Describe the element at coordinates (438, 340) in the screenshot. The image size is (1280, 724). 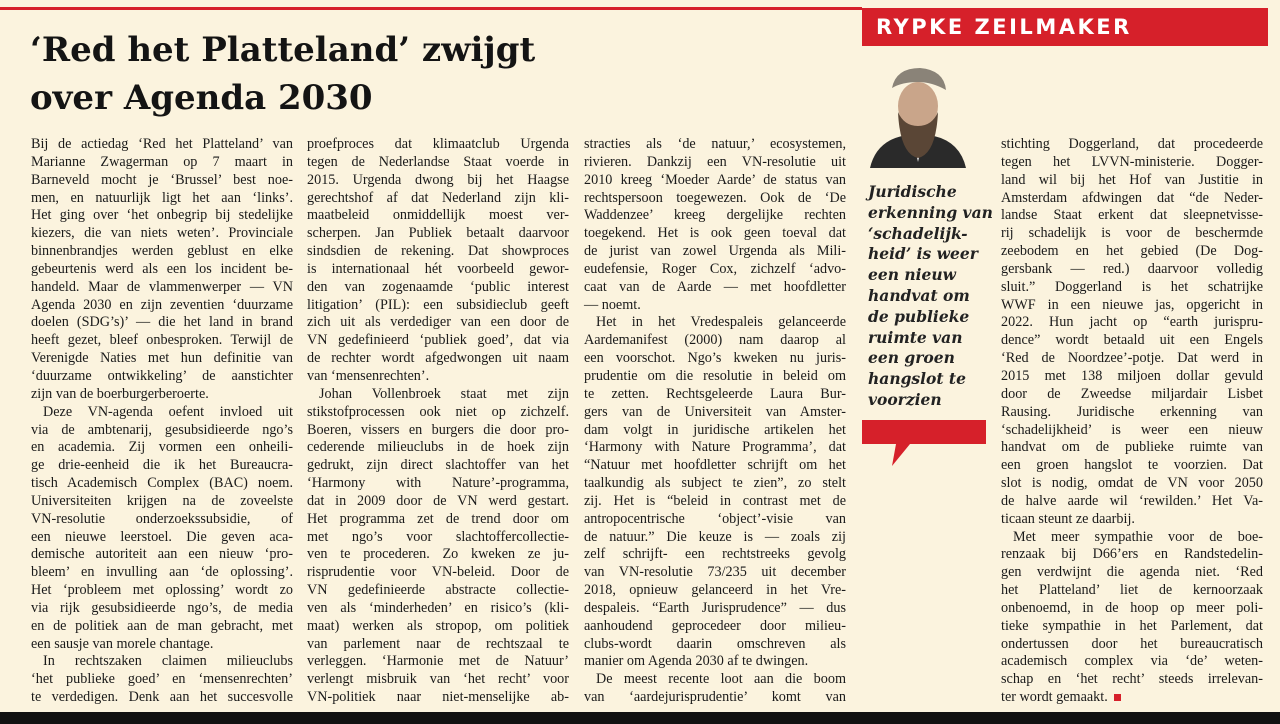
I see `text-line: VN gedefinieerd ‘publiek goed’, dat via` at that location.